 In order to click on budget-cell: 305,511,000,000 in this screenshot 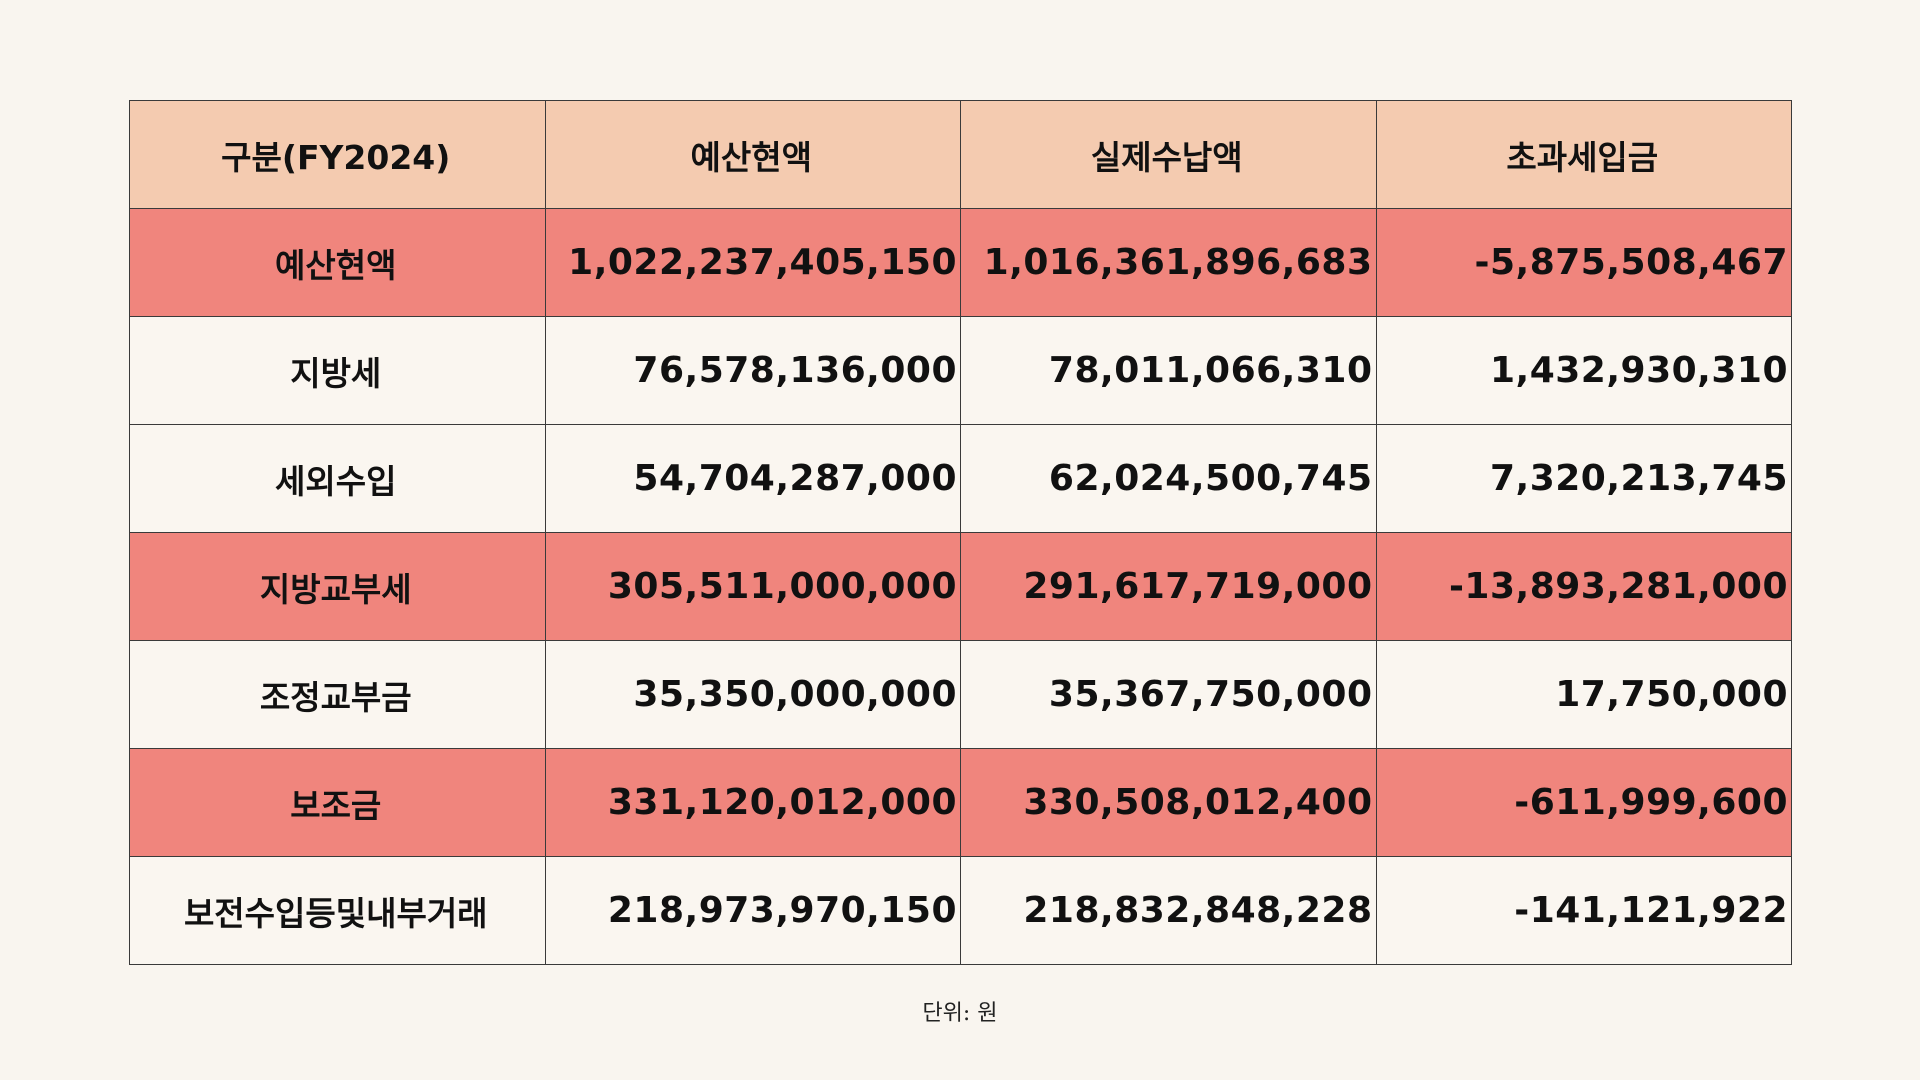, I will do `click(752, 586)`.